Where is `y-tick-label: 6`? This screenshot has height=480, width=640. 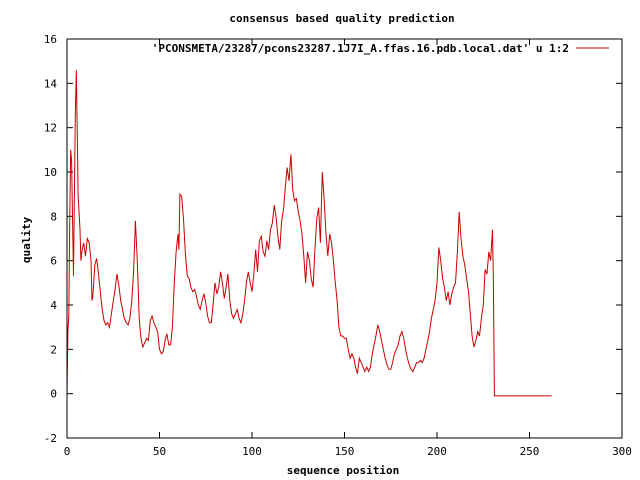 y-tick-label: 6 is located at coordinates (53, 261).